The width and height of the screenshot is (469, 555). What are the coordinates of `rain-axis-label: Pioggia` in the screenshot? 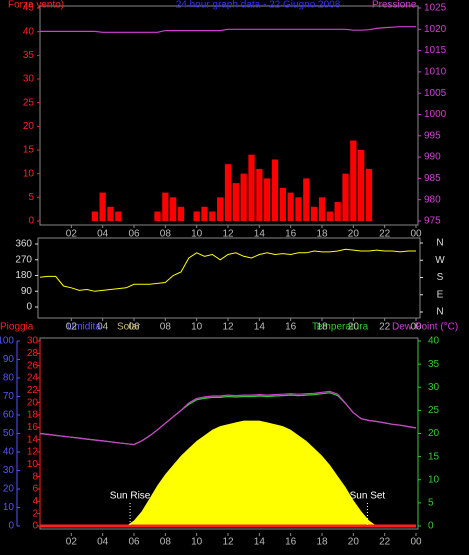 It's located at (17, 327).